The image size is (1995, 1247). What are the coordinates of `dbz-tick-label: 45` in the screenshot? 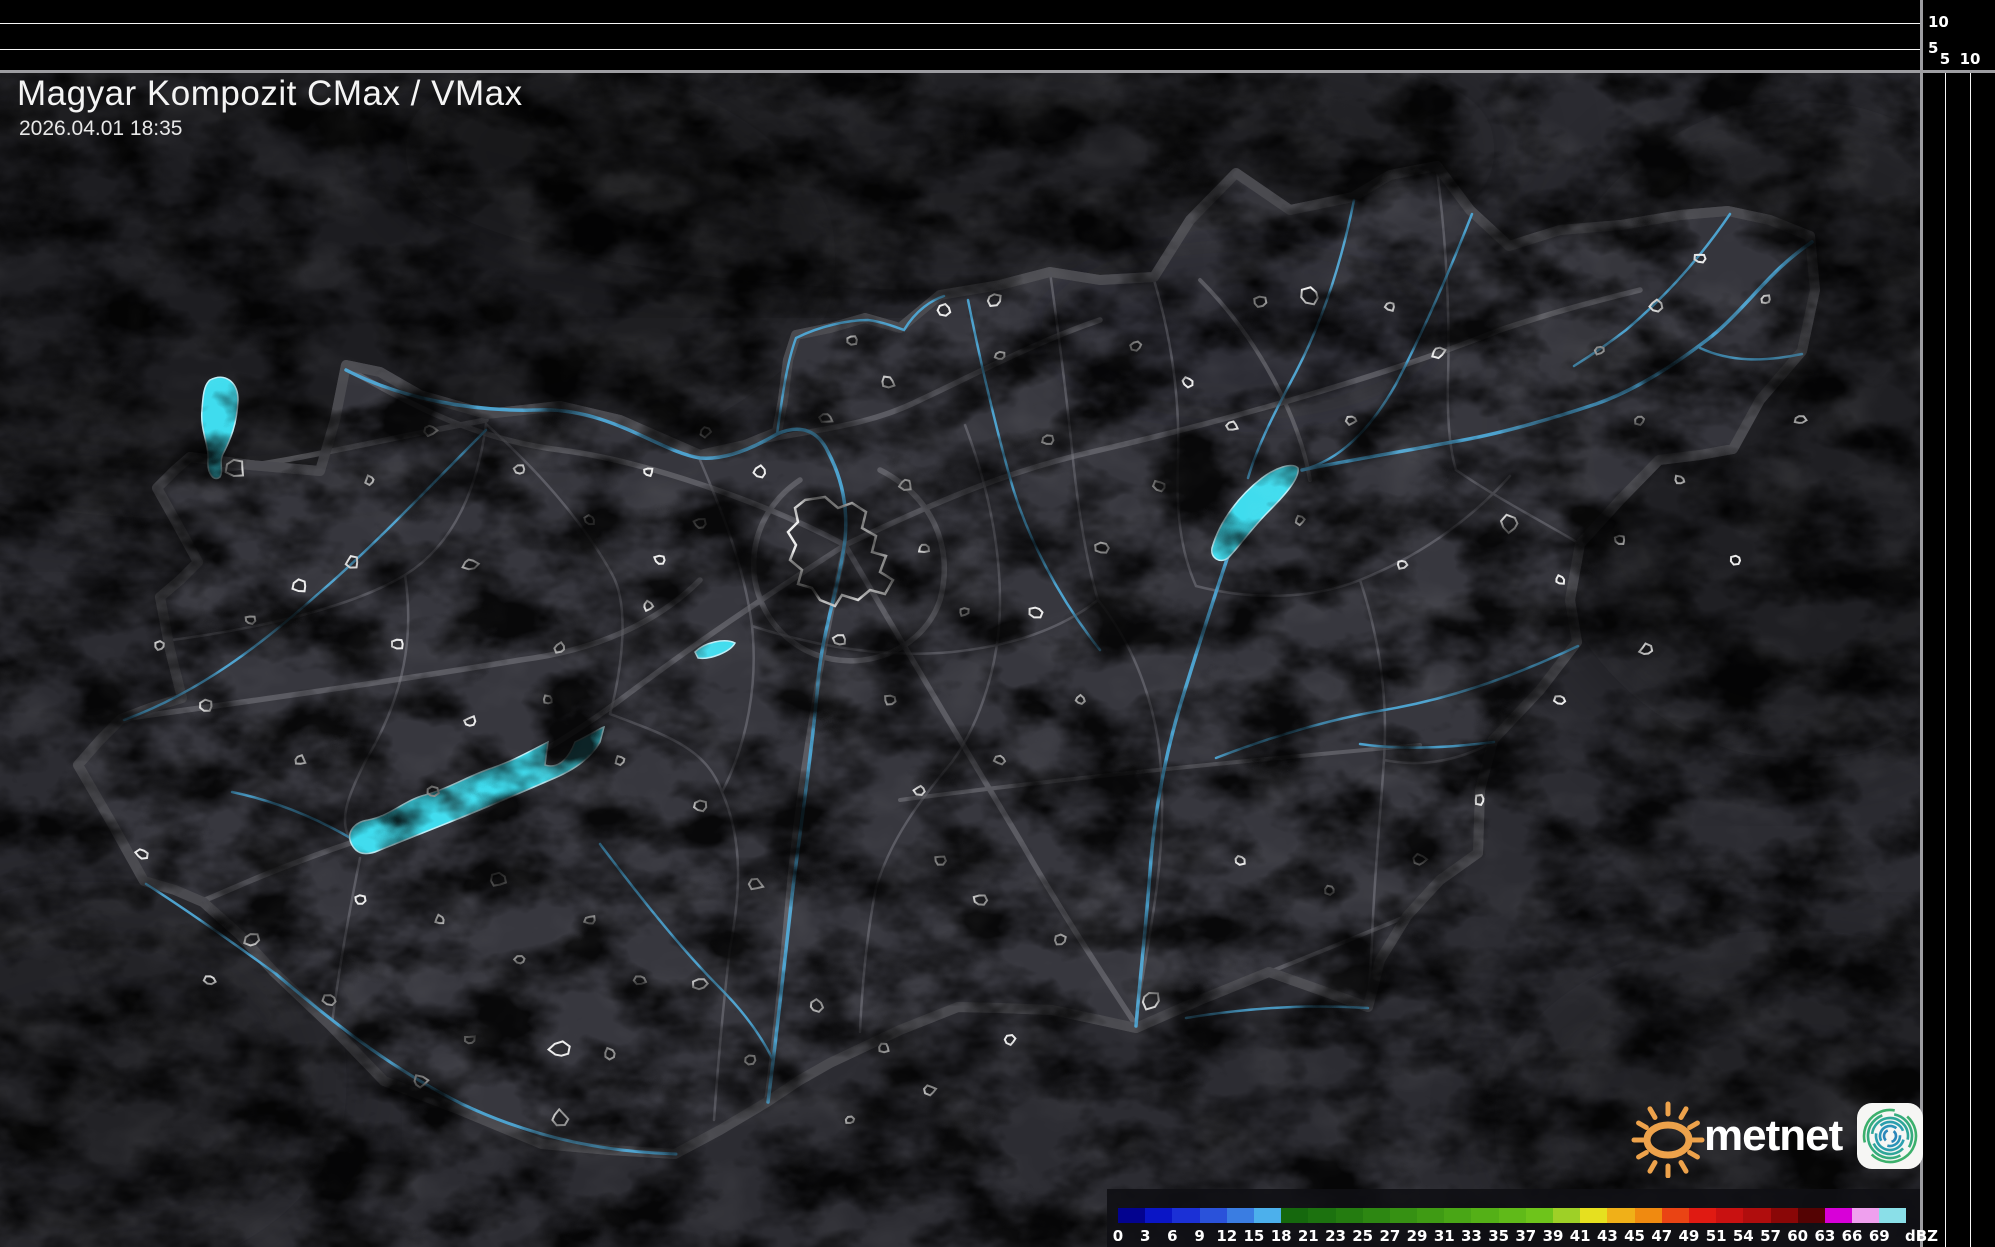 It's located at (1634, 1236).